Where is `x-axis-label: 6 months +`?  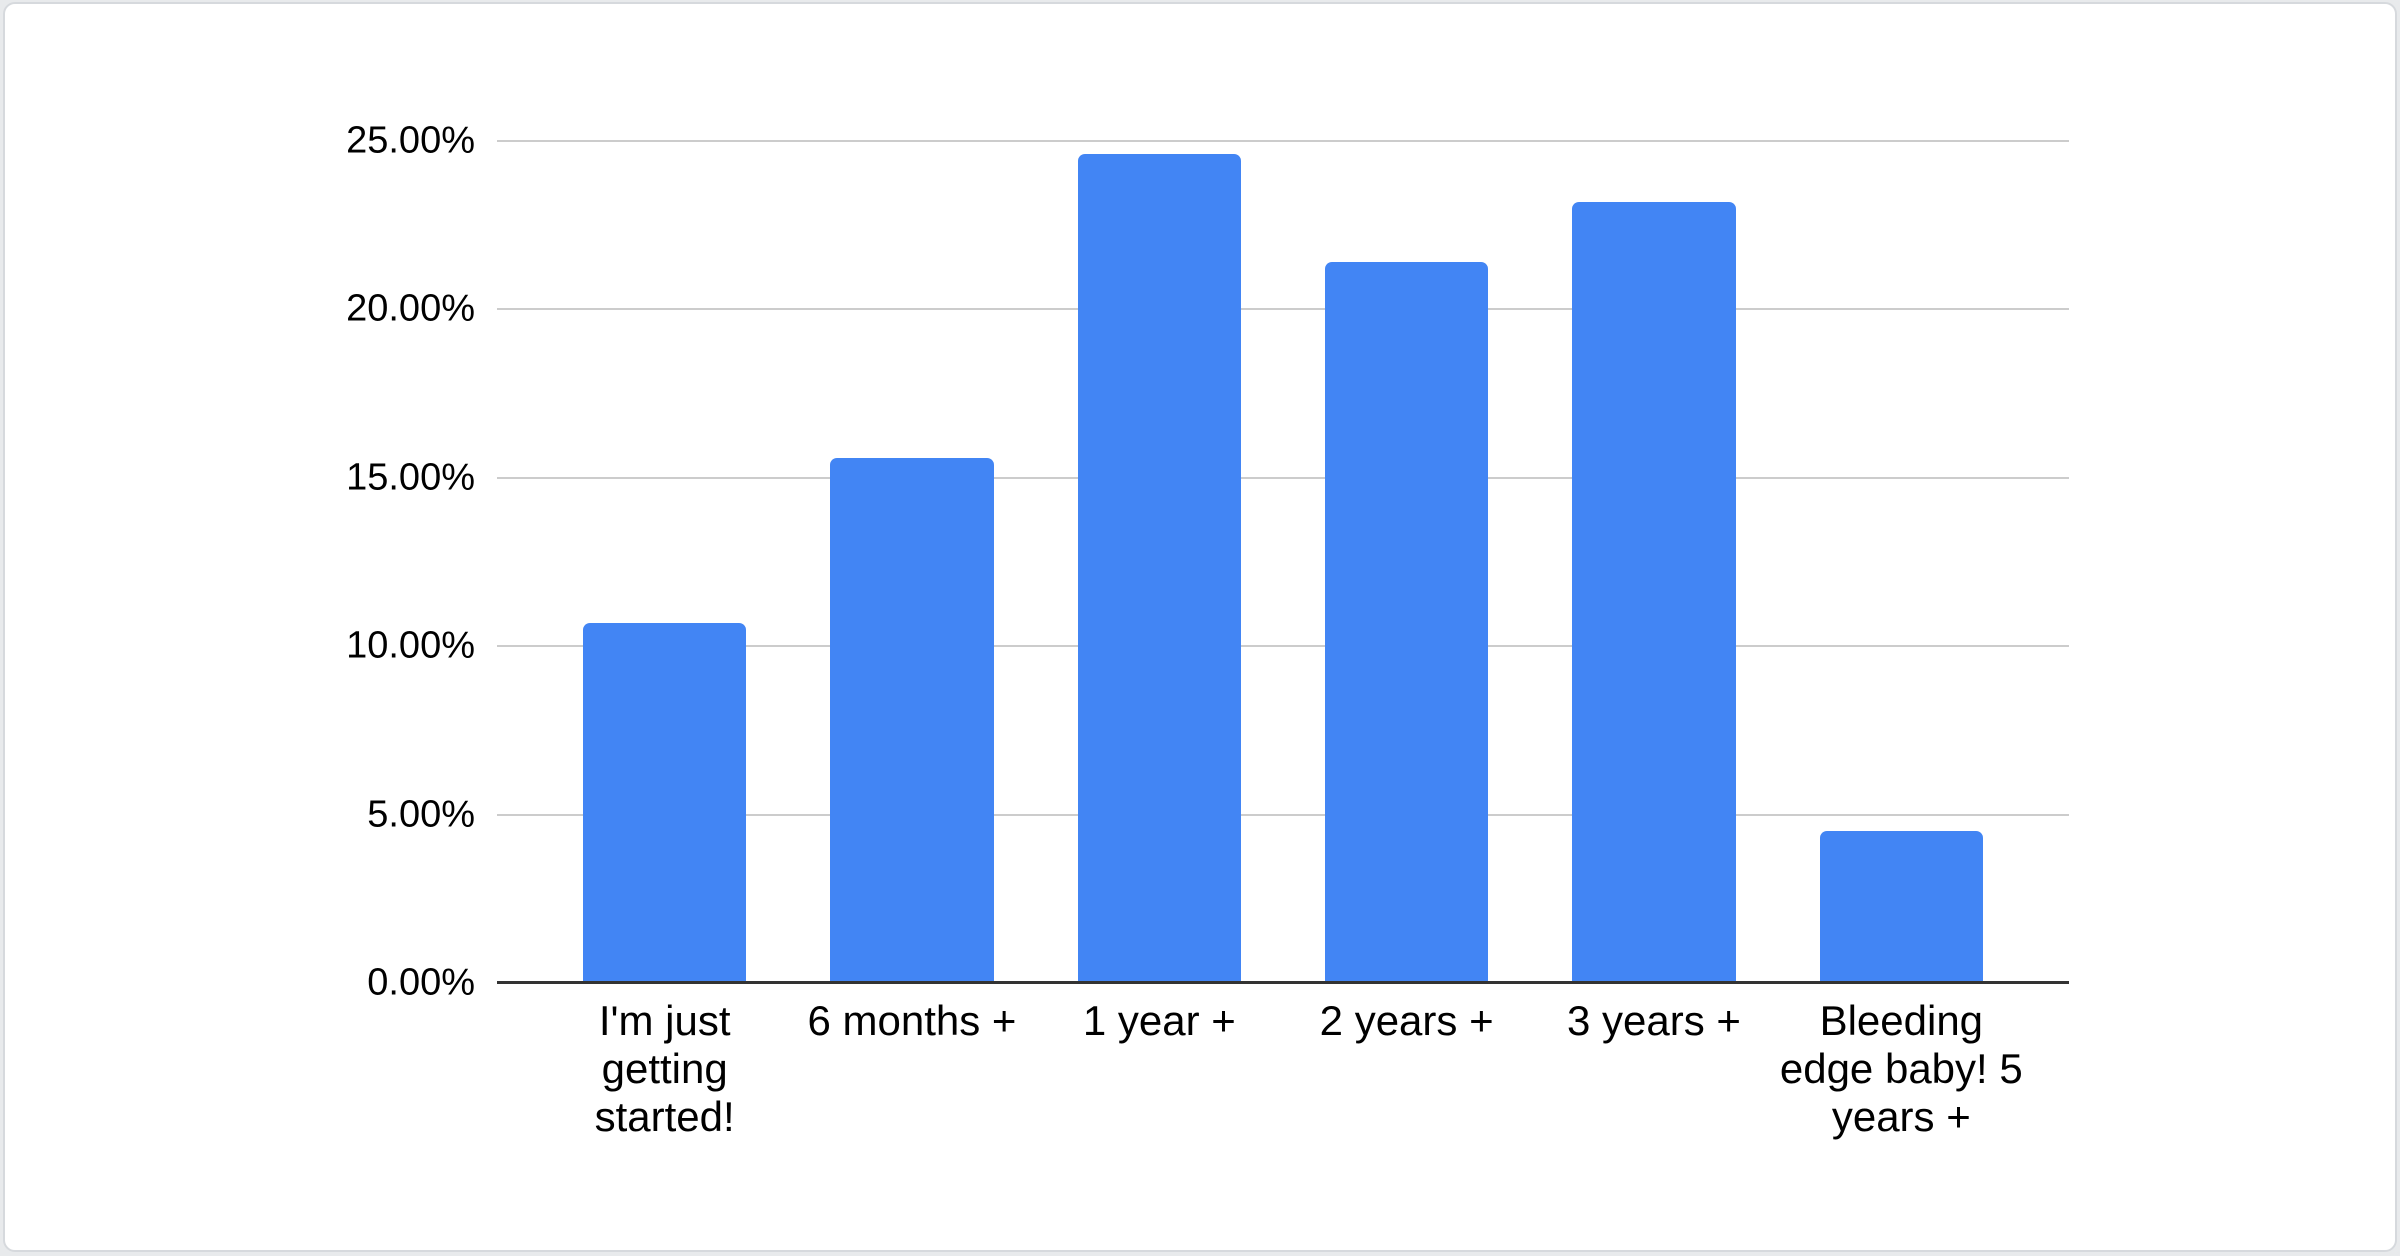 x-axis-label: 6 months + is located at coordinates (912, 1020).